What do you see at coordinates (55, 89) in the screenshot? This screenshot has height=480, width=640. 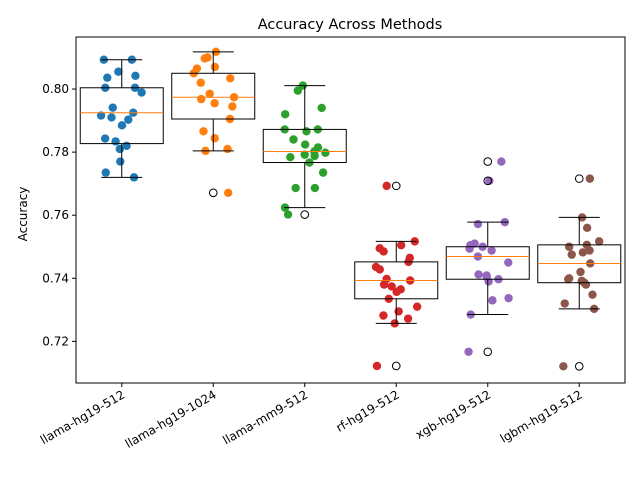 I see `y-tick-label: 0.80` at bounding box center [55, 89].